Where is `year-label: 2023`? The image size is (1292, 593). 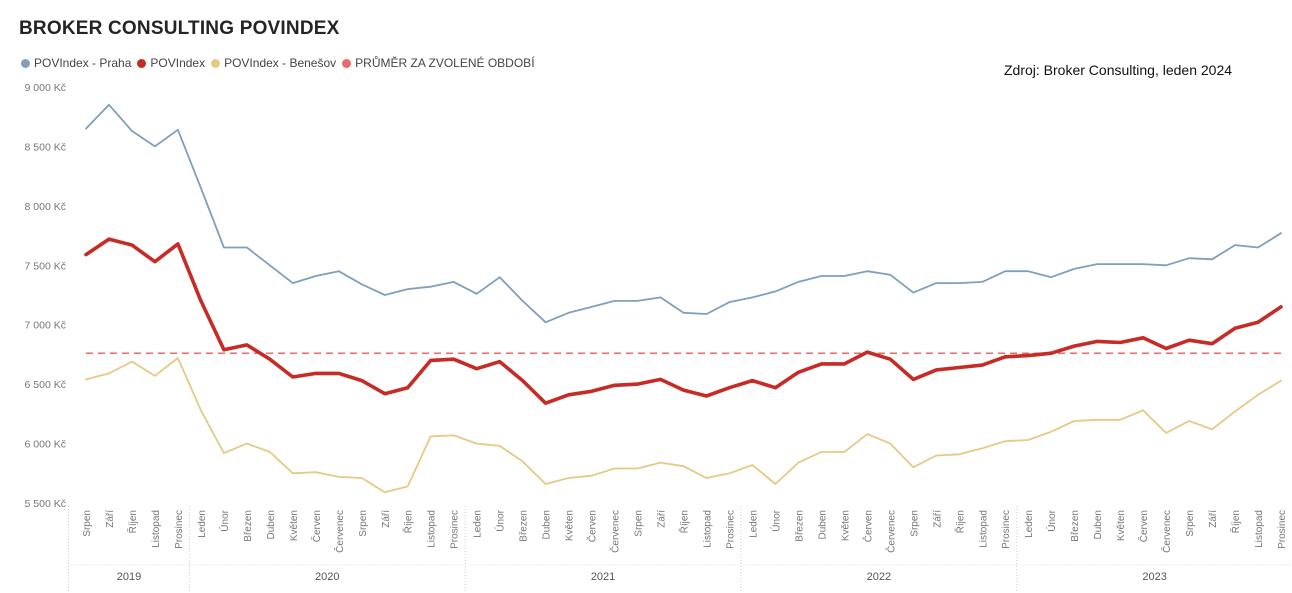 year-label: 2023 is located at coordinates (1154, 577).